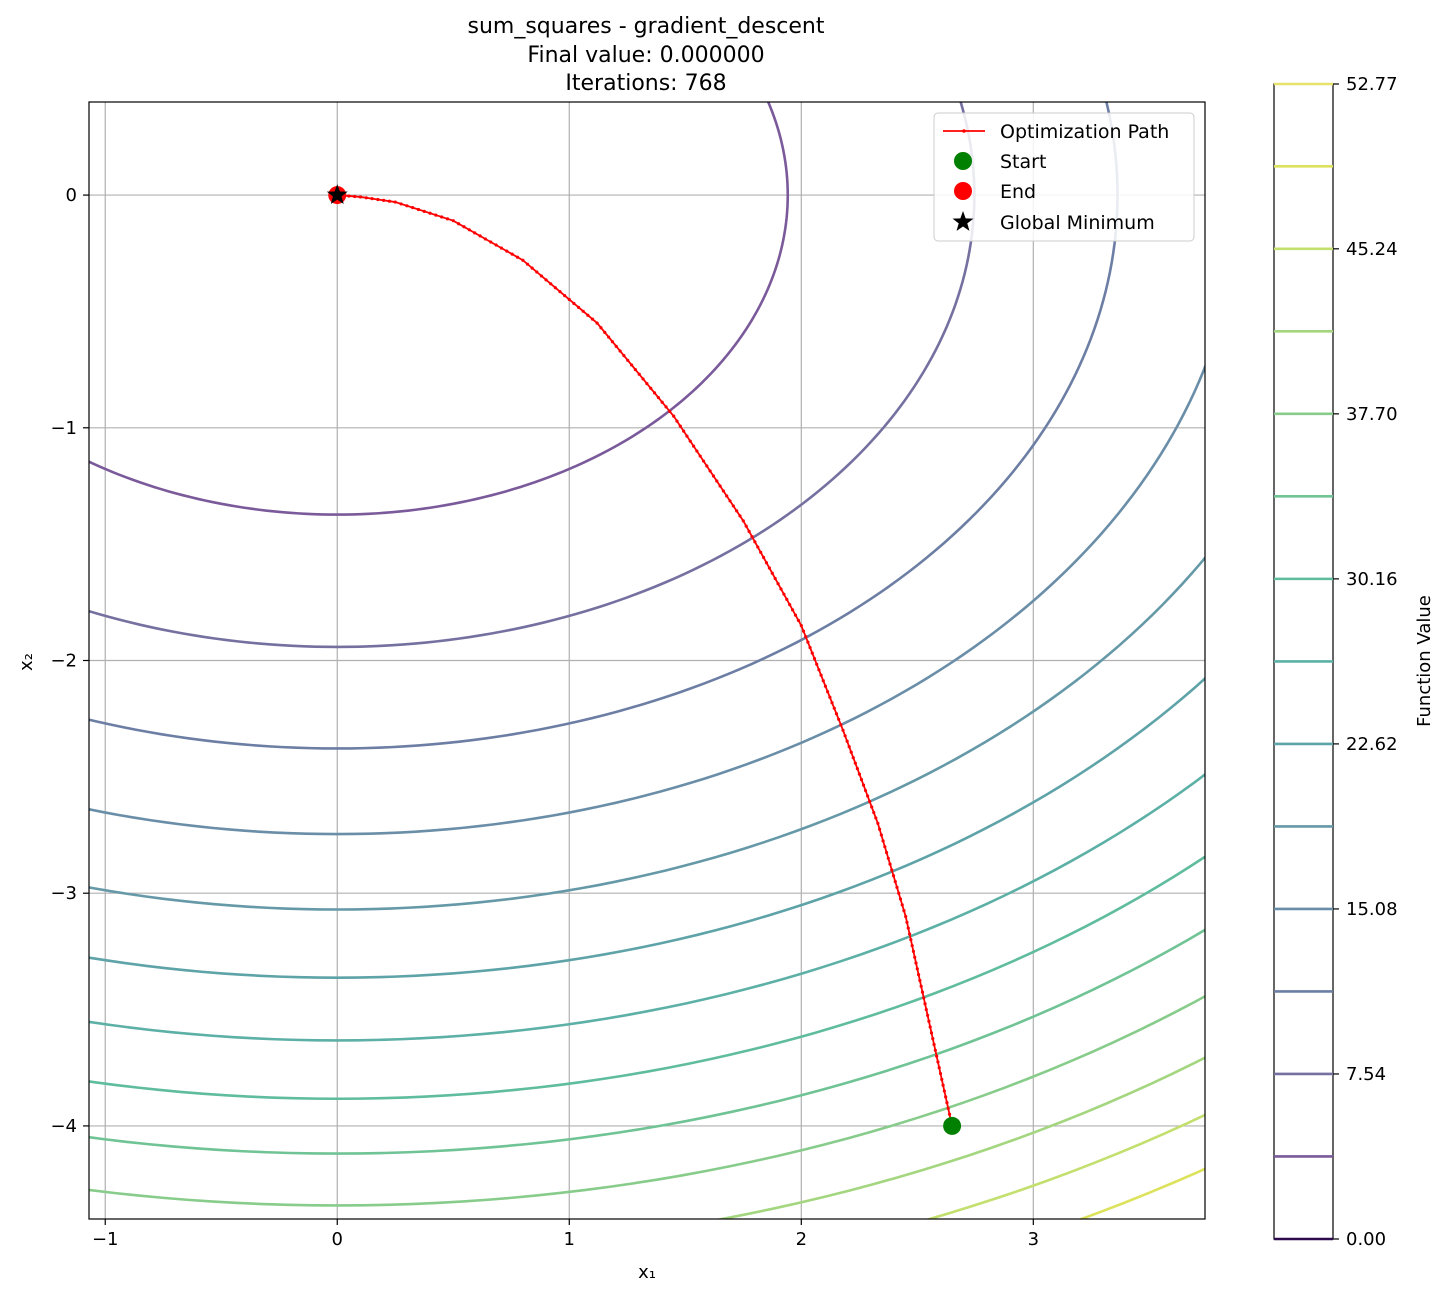 The height and width of the screenshot is (1297, 1449). Describe the element at coordinates (1077, 223) in the screenshot. I see `legend-label-global-minimum: Global Minimum` at that location.